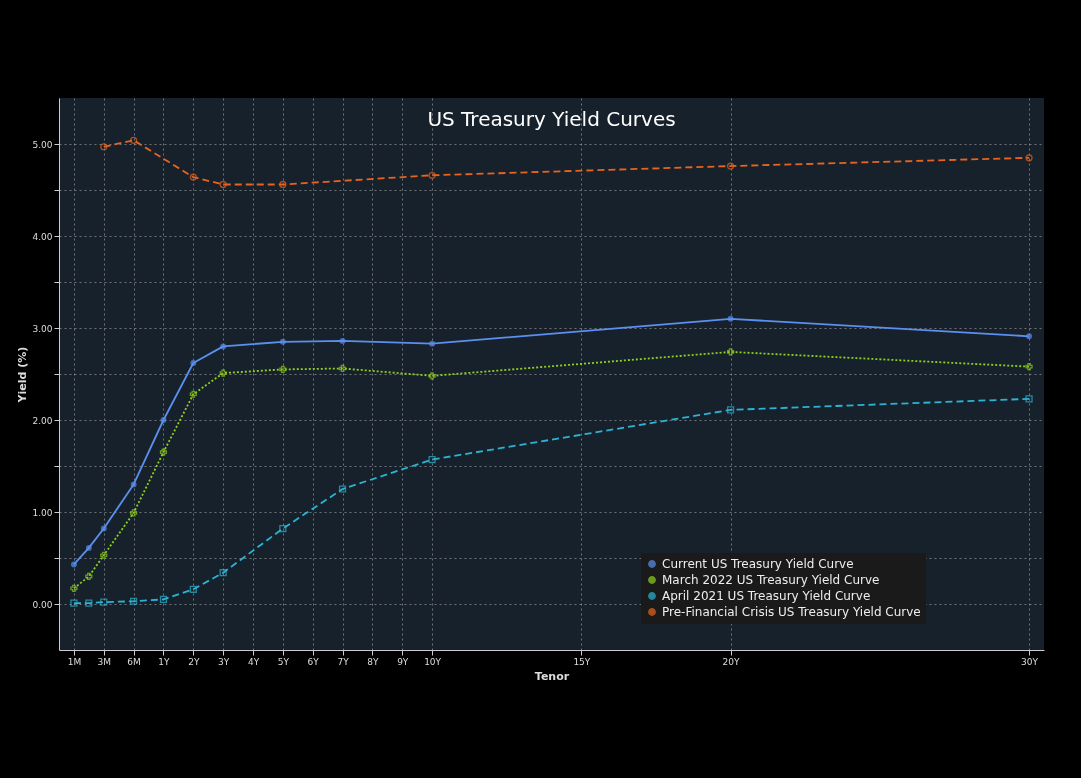 This screenshot has height=778, width=1081. What do you see at coordinates (42, 512) in the screenshot?
I see `y-tick-label: 1.00` at bounding box center [42, 512].